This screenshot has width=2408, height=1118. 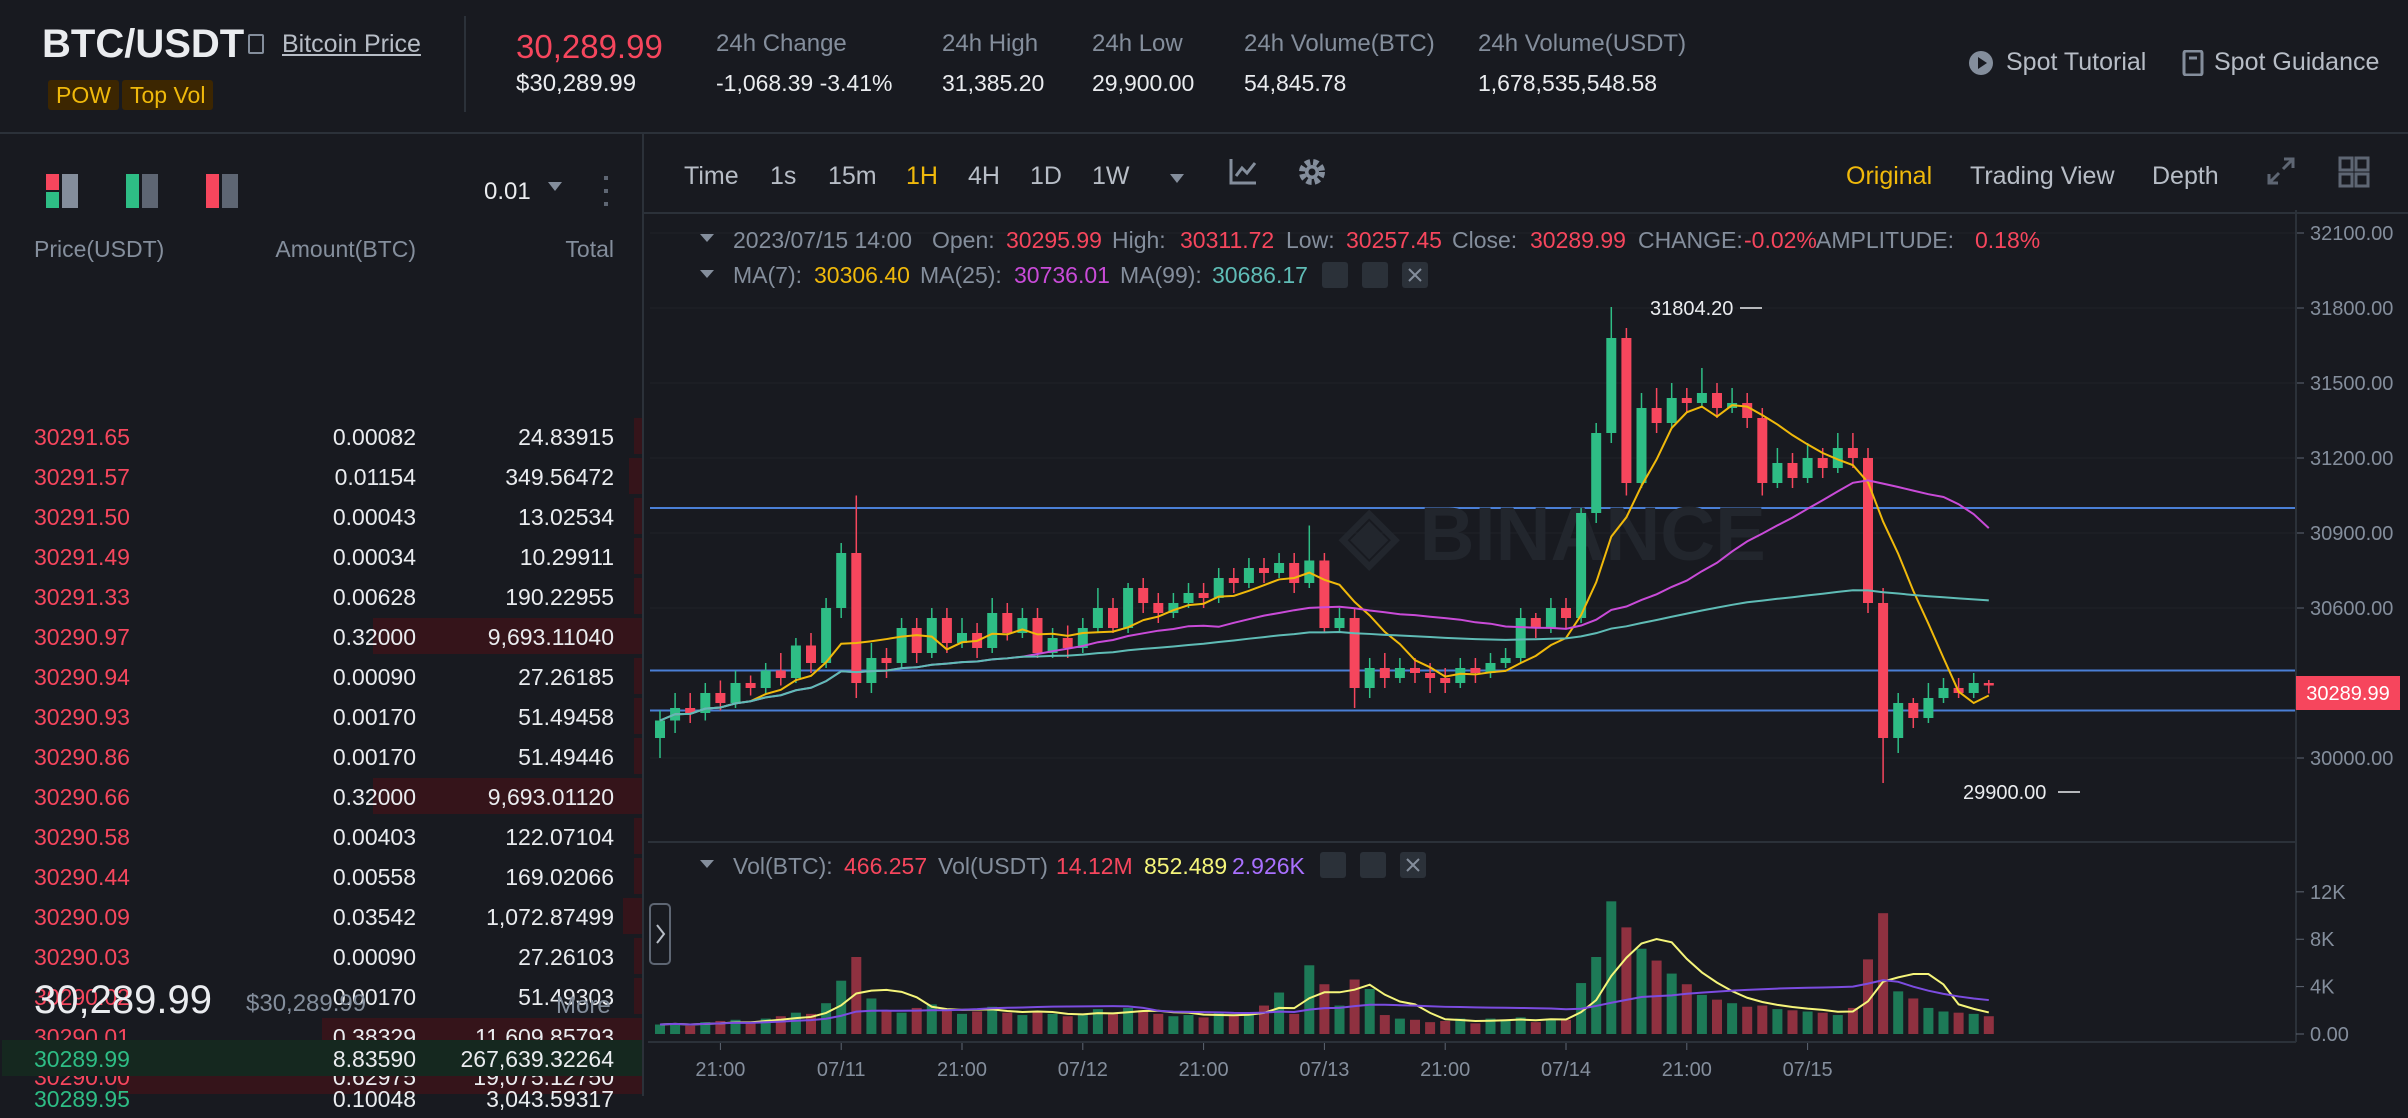 I want to click on legend-collapse-icon, so click(x=707, y=238).